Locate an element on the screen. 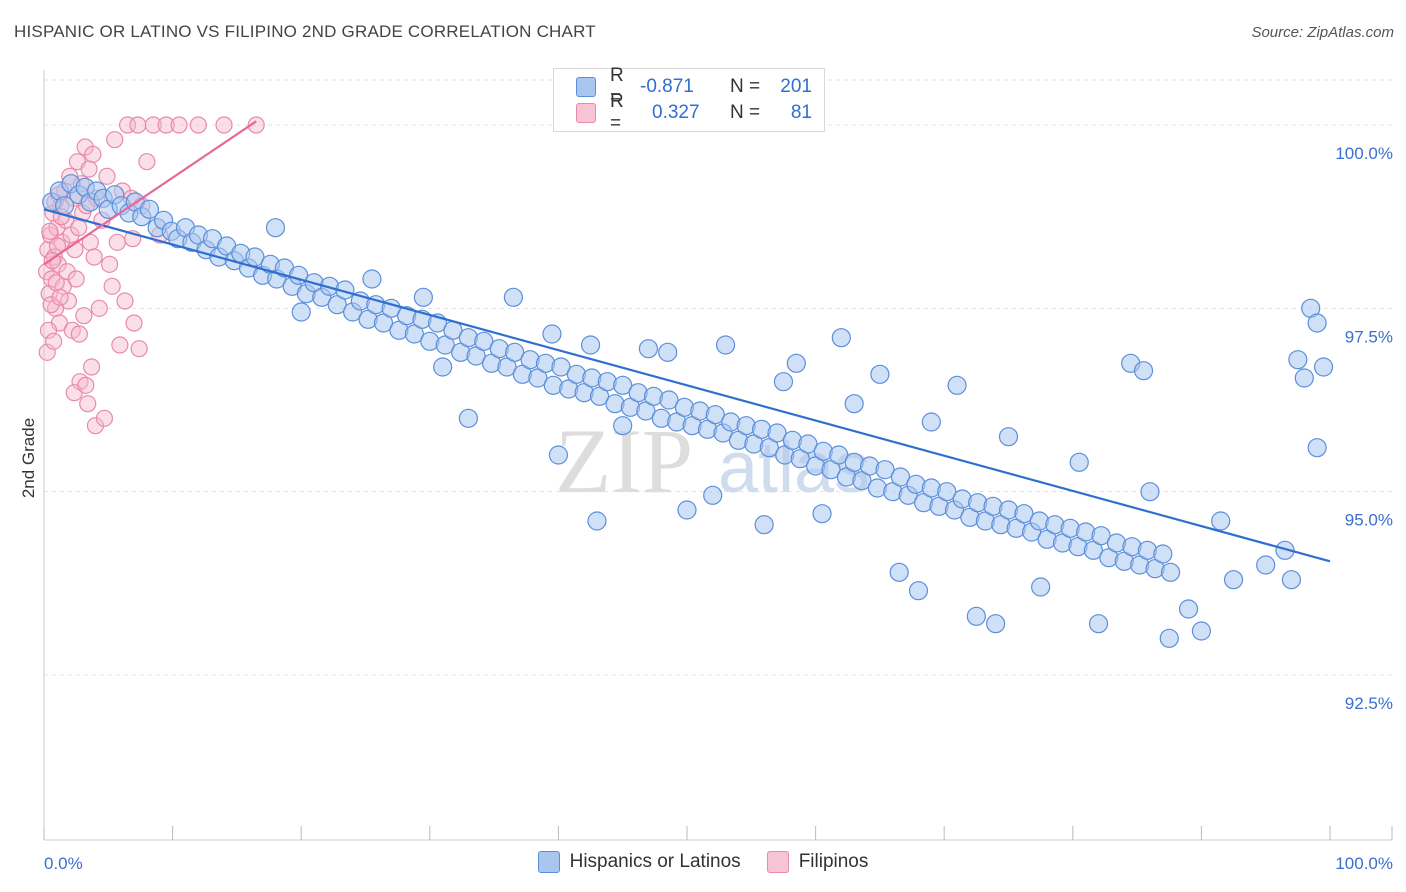  x-tick-label: 0.0% is located at coordinates (63, 863).